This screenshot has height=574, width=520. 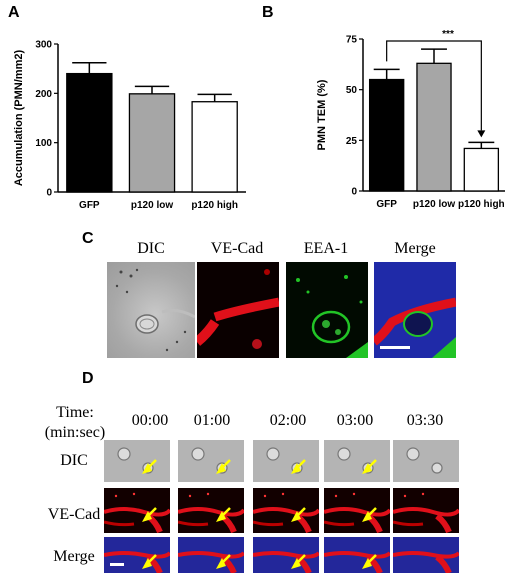 I want to click on y-tick-label: 300, so click(x=43, y=45).